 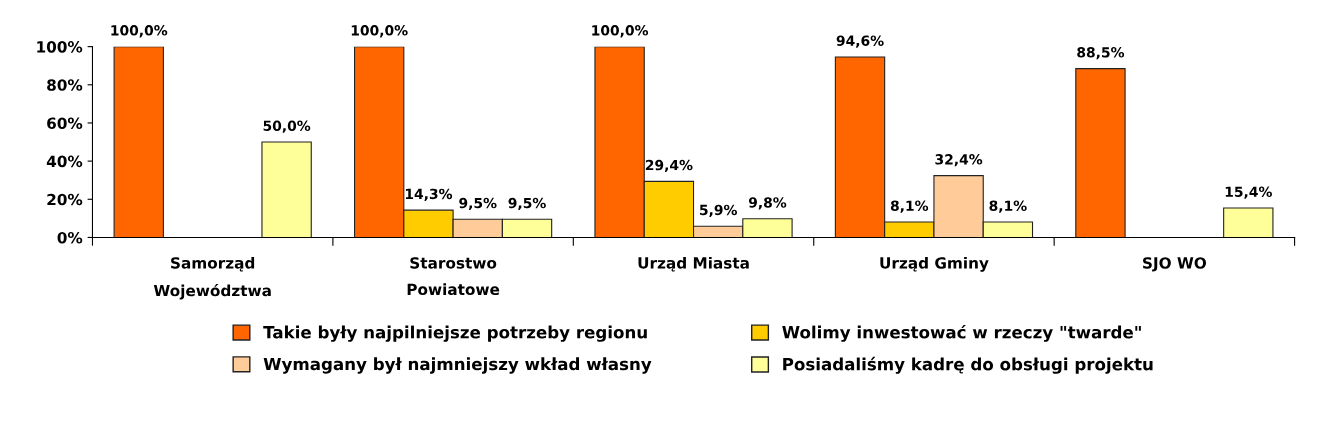 What do you see at coordinates (65, 85) in the screenshot?
I see `y-tick-label: 80%` at bounding box center [65, 85].